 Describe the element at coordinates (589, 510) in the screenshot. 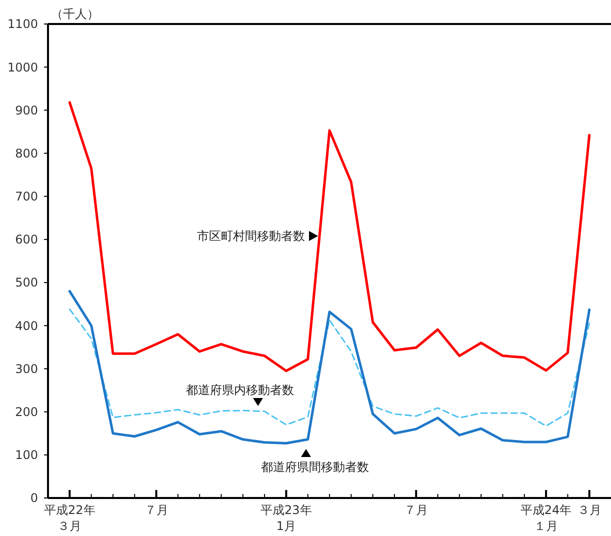

I see `x-tick-label: ３月` at that location.